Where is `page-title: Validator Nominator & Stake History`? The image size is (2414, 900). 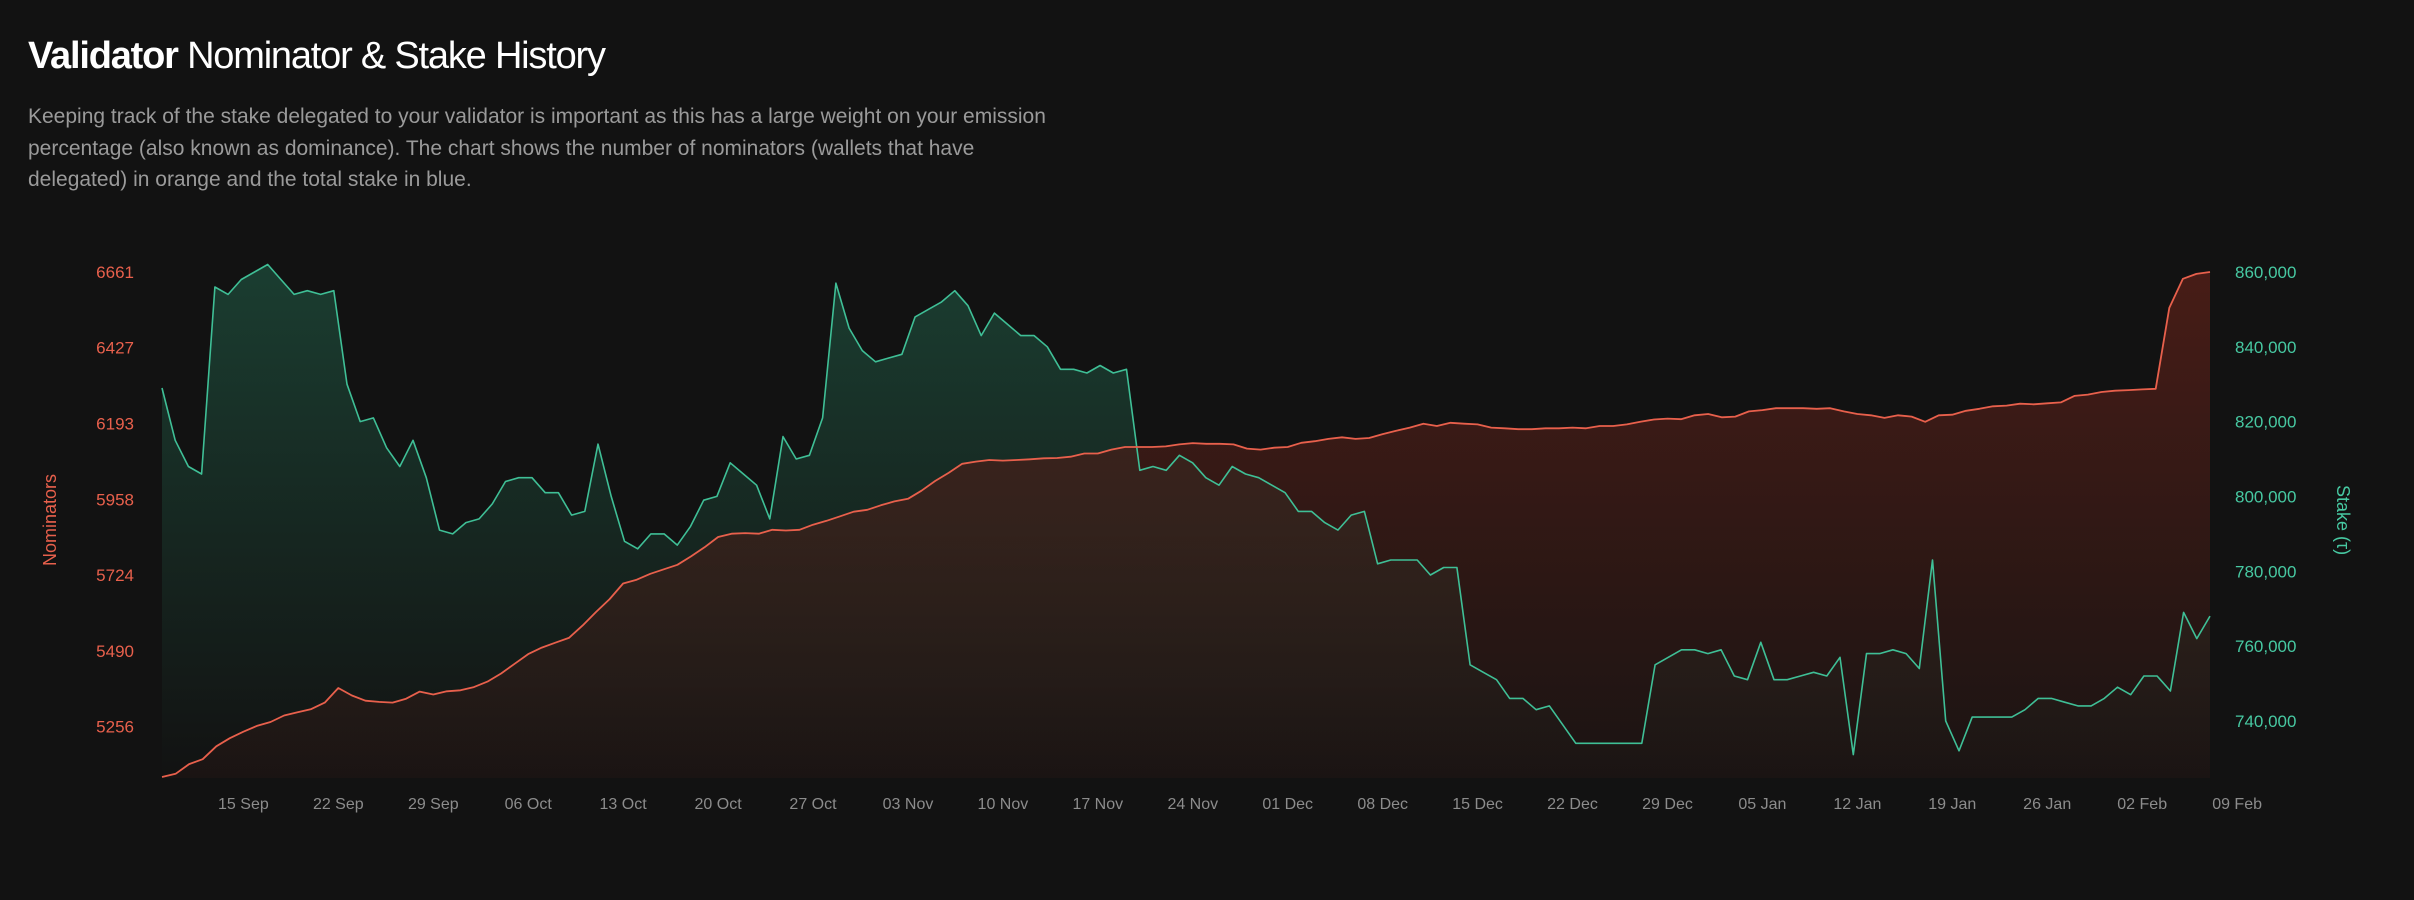 page-title: Validator Nominator & Stake History is located at coordinates (317, 56).